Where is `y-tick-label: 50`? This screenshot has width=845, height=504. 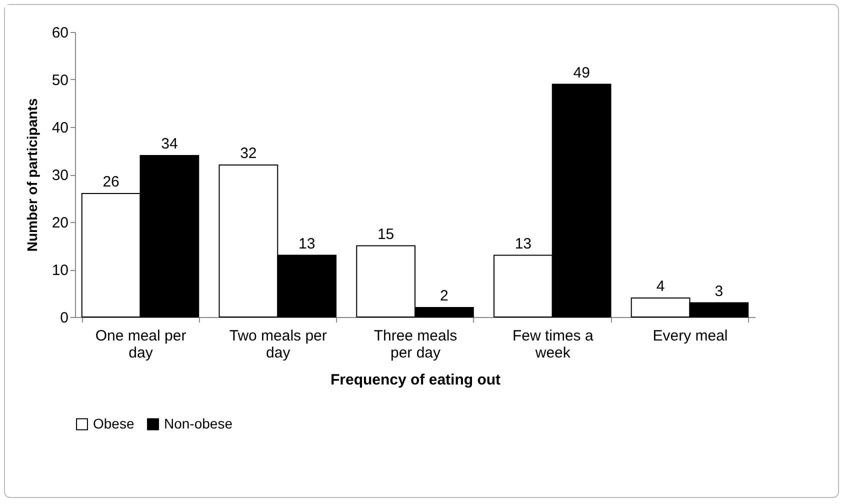
y-tick-label: 50 is located at coordinates (60, 80).